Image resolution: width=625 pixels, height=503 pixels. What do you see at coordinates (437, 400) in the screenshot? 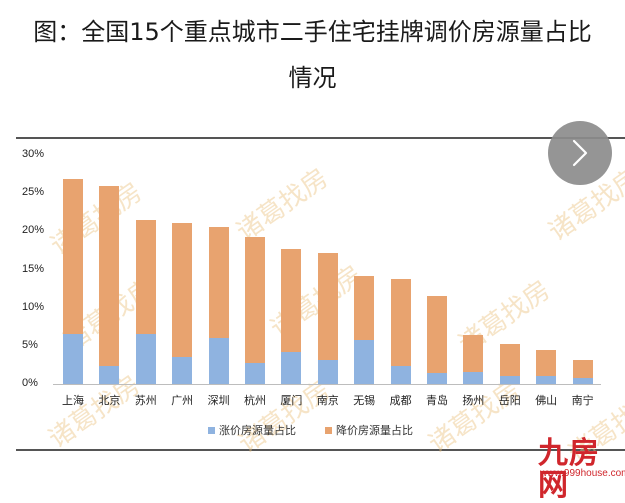
I see `x-tick-label: 青岛` at bounding box center [437, 400].